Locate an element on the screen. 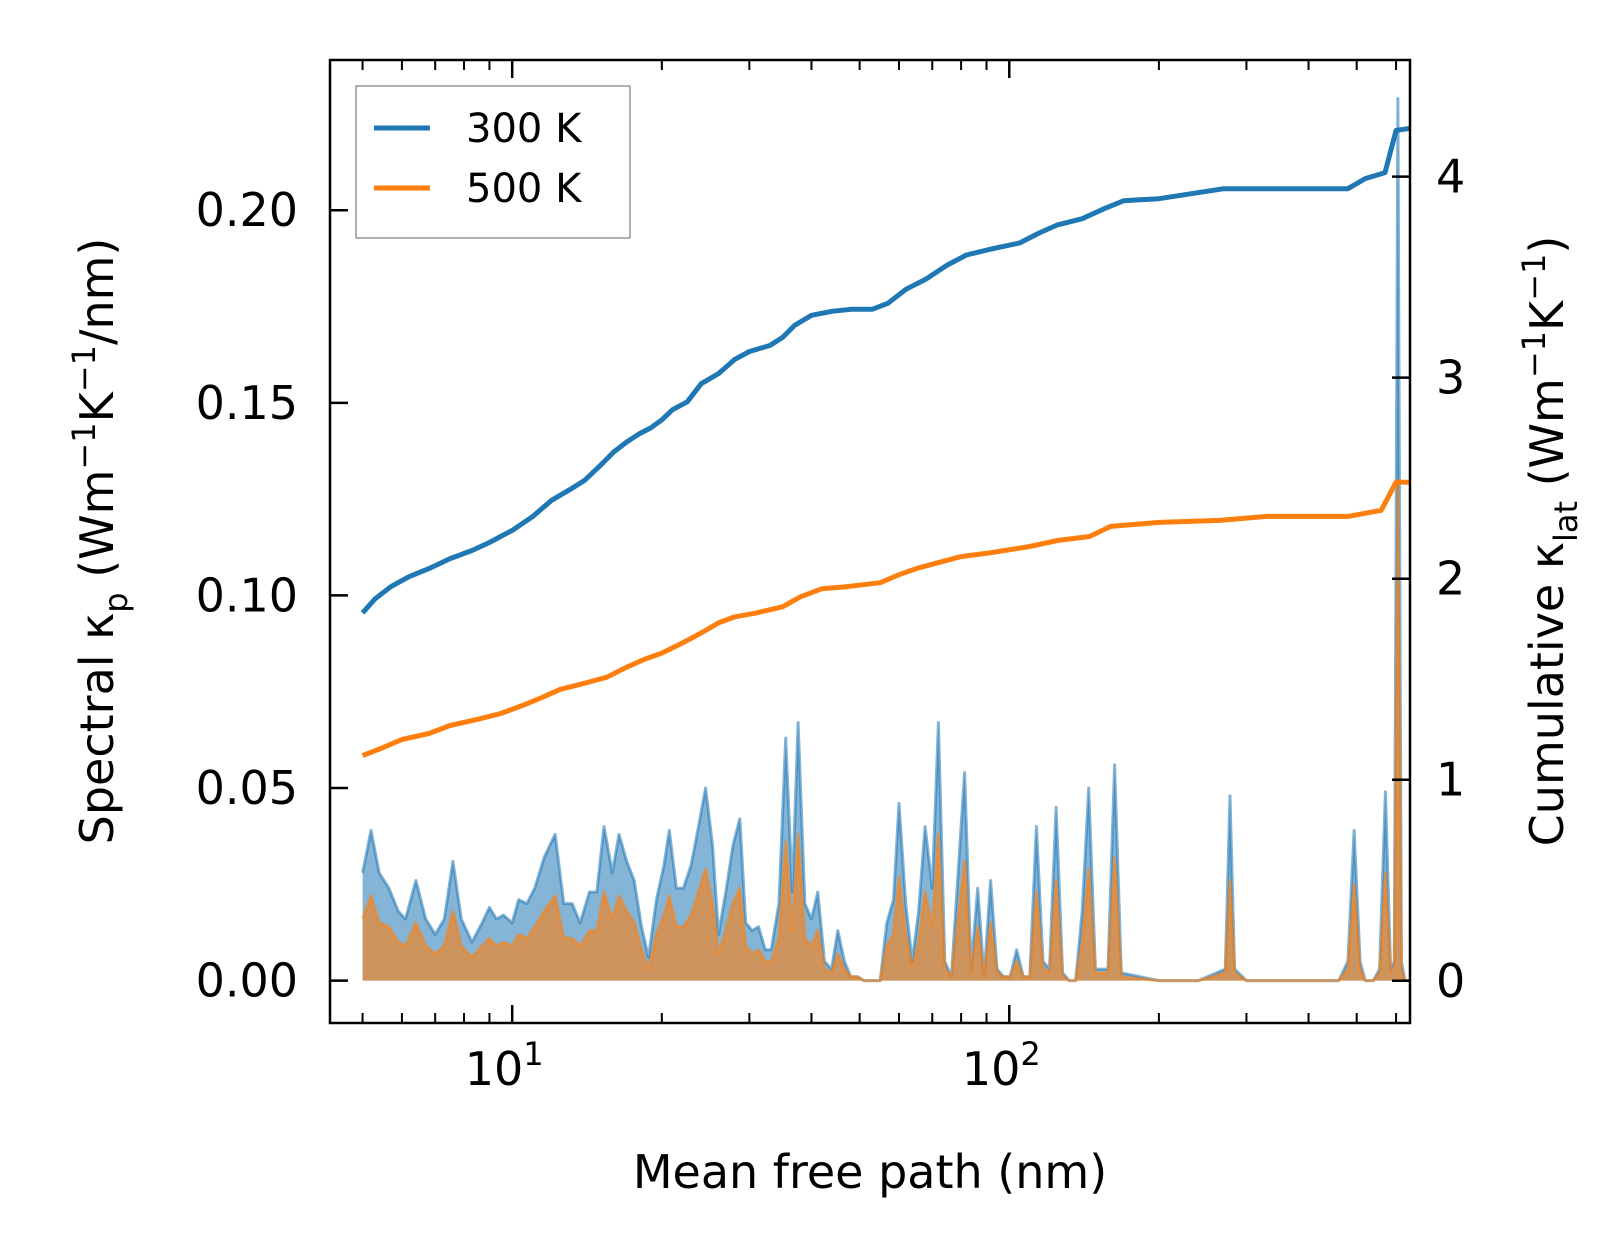 The height and width of the screenshot is (1254, 1623). legend-label-300k: 300 K is located at coordinates (524, 129).